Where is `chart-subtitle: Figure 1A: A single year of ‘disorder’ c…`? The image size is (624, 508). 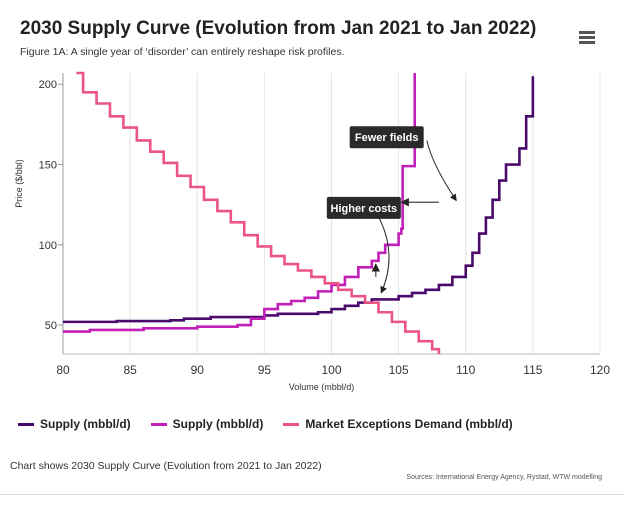 chart-subtitle: Figure 1A: A single year of ‘disorder’ c… is located at coordinates (182, 52).